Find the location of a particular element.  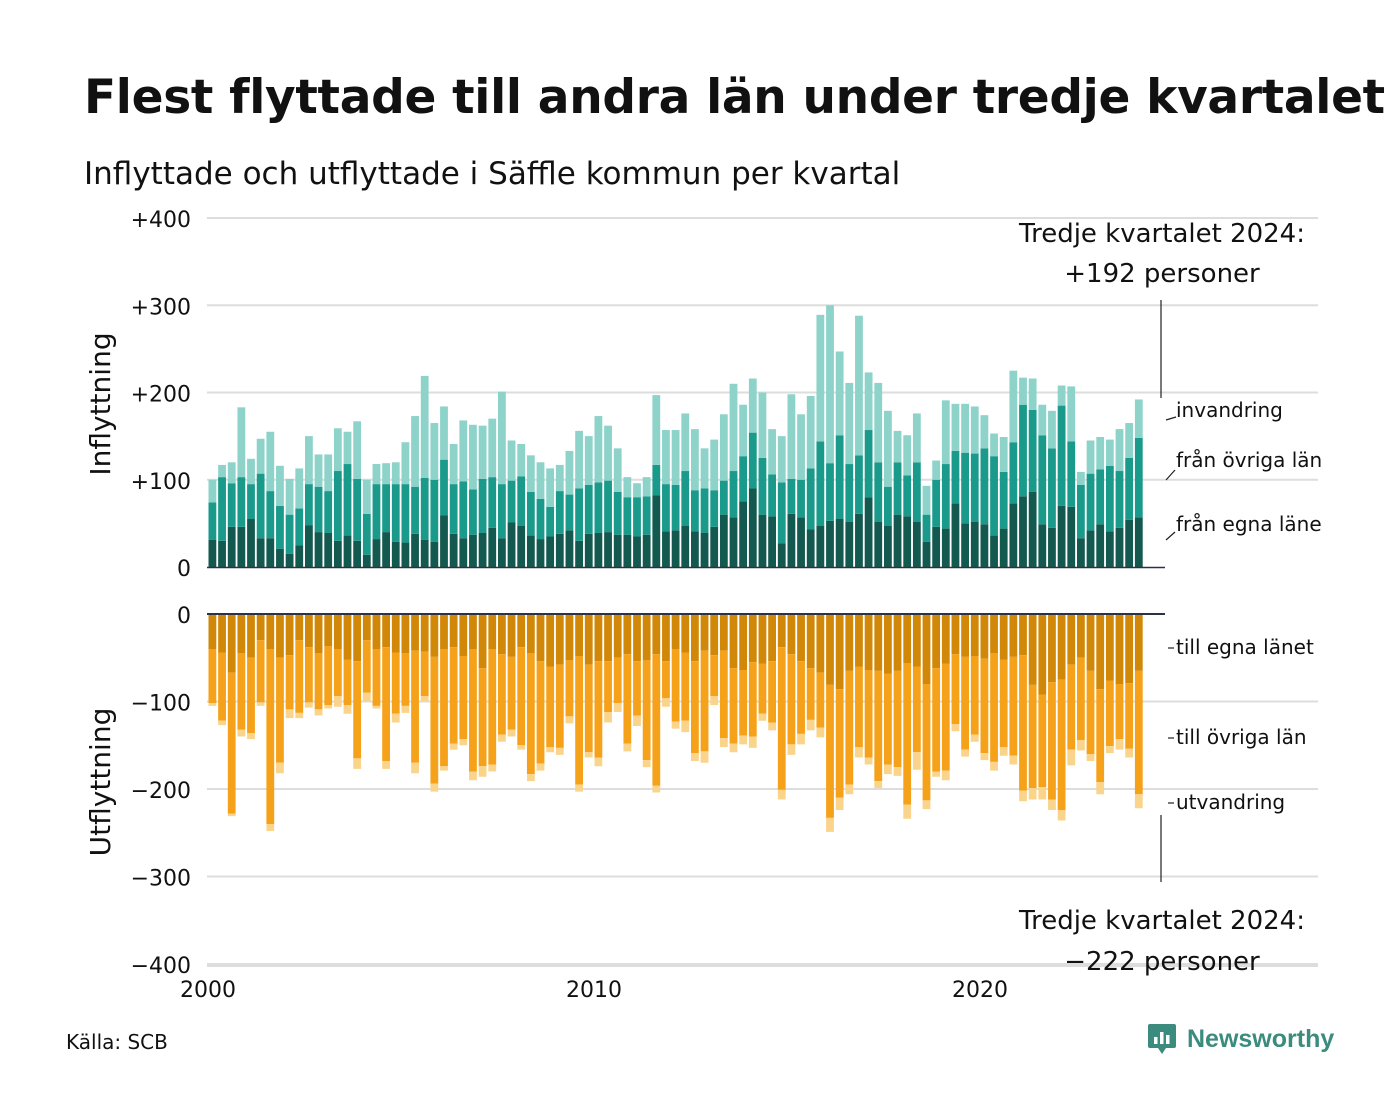

source-note: Källa: SCB is located at coordinates (117, 1042).